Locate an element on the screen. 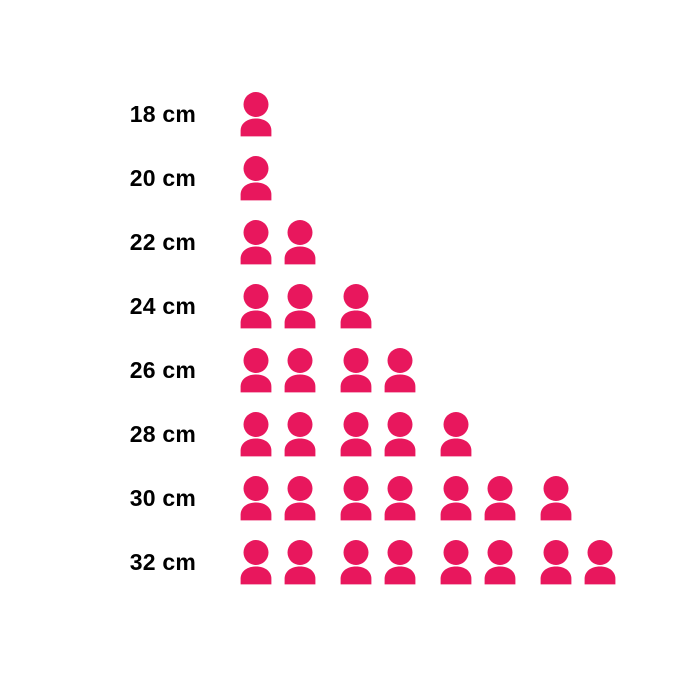 The width and height of the screenshot is (700, 700). pictogram-row: 22 cm is located at coordinates (350, 242).